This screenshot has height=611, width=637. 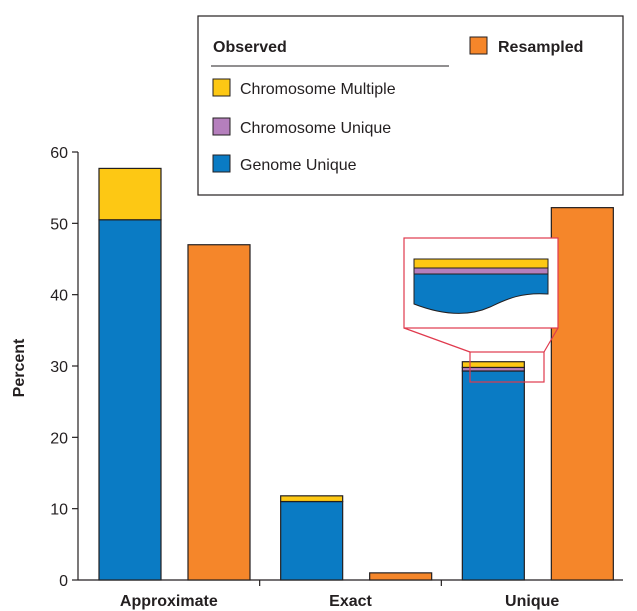 I want to click on y-tick-label: 50, so click(x=59, y=224).